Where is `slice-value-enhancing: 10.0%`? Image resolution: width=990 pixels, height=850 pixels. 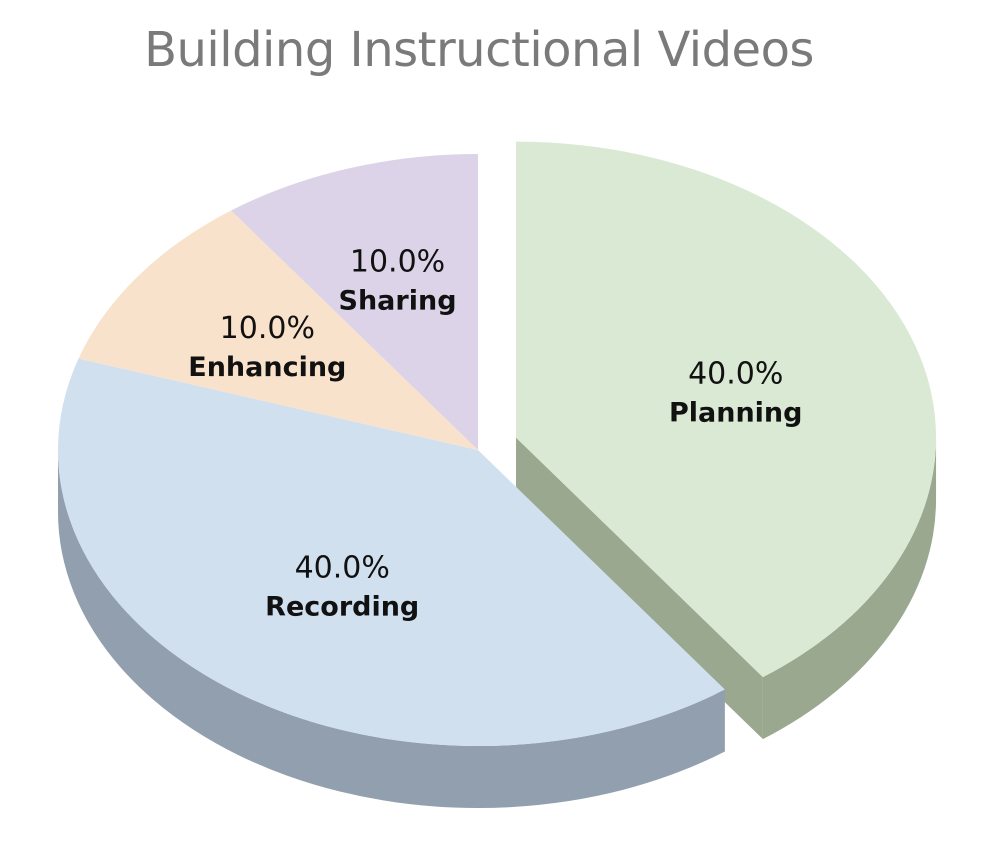
slice-value-enhancing: 10.0% is located at coordinates (267, 328).